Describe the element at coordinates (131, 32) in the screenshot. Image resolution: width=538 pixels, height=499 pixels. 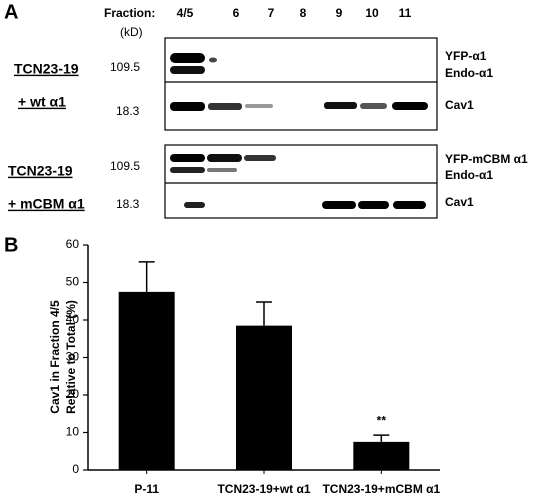
I see `unit-label: (kD)` at that location.